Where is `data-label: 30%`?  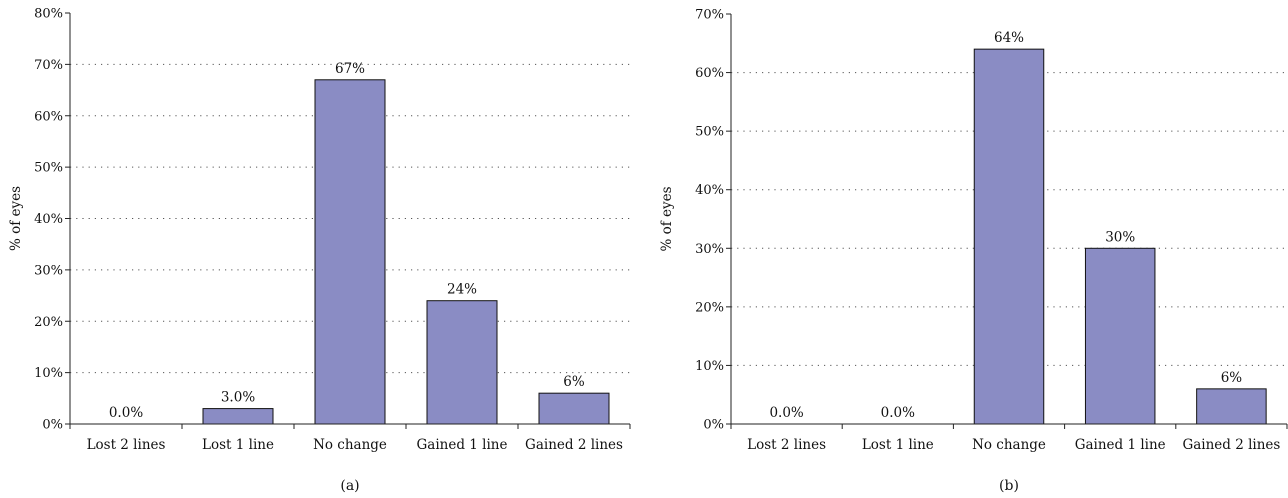 data-label: 30% is located at coordinates (1120, 237).